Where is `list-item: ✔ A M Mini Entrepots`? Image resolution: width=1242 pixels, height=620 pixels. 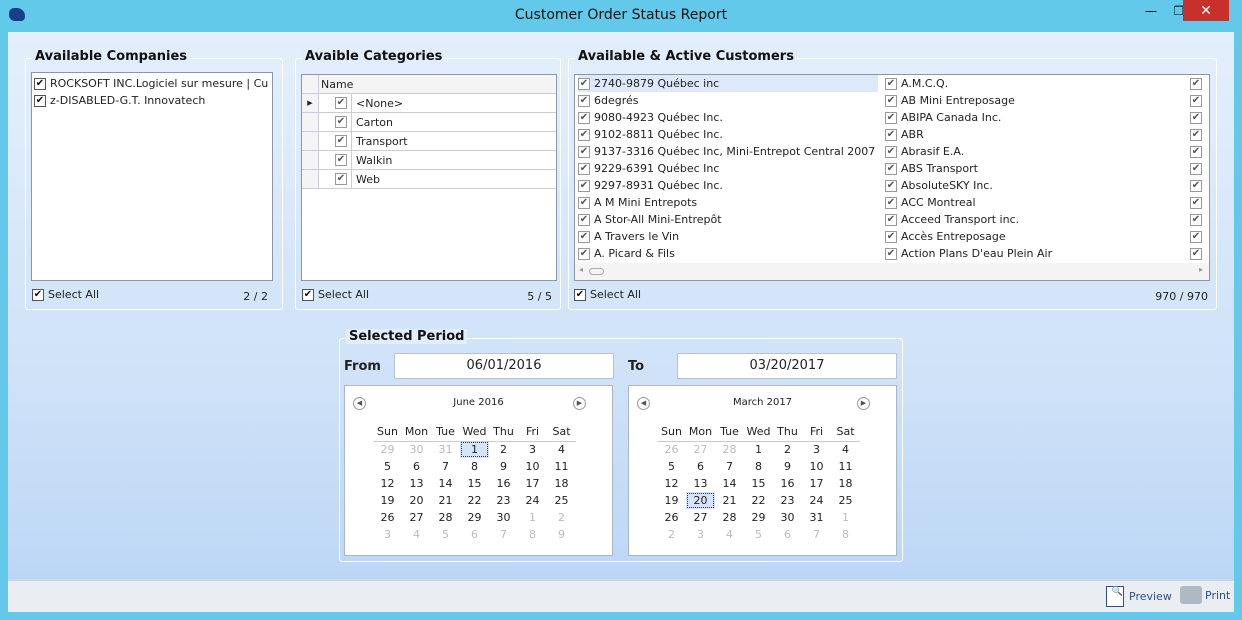 list-item: ✔ A M Mini Entrepots is located at coordinates (728, 202).